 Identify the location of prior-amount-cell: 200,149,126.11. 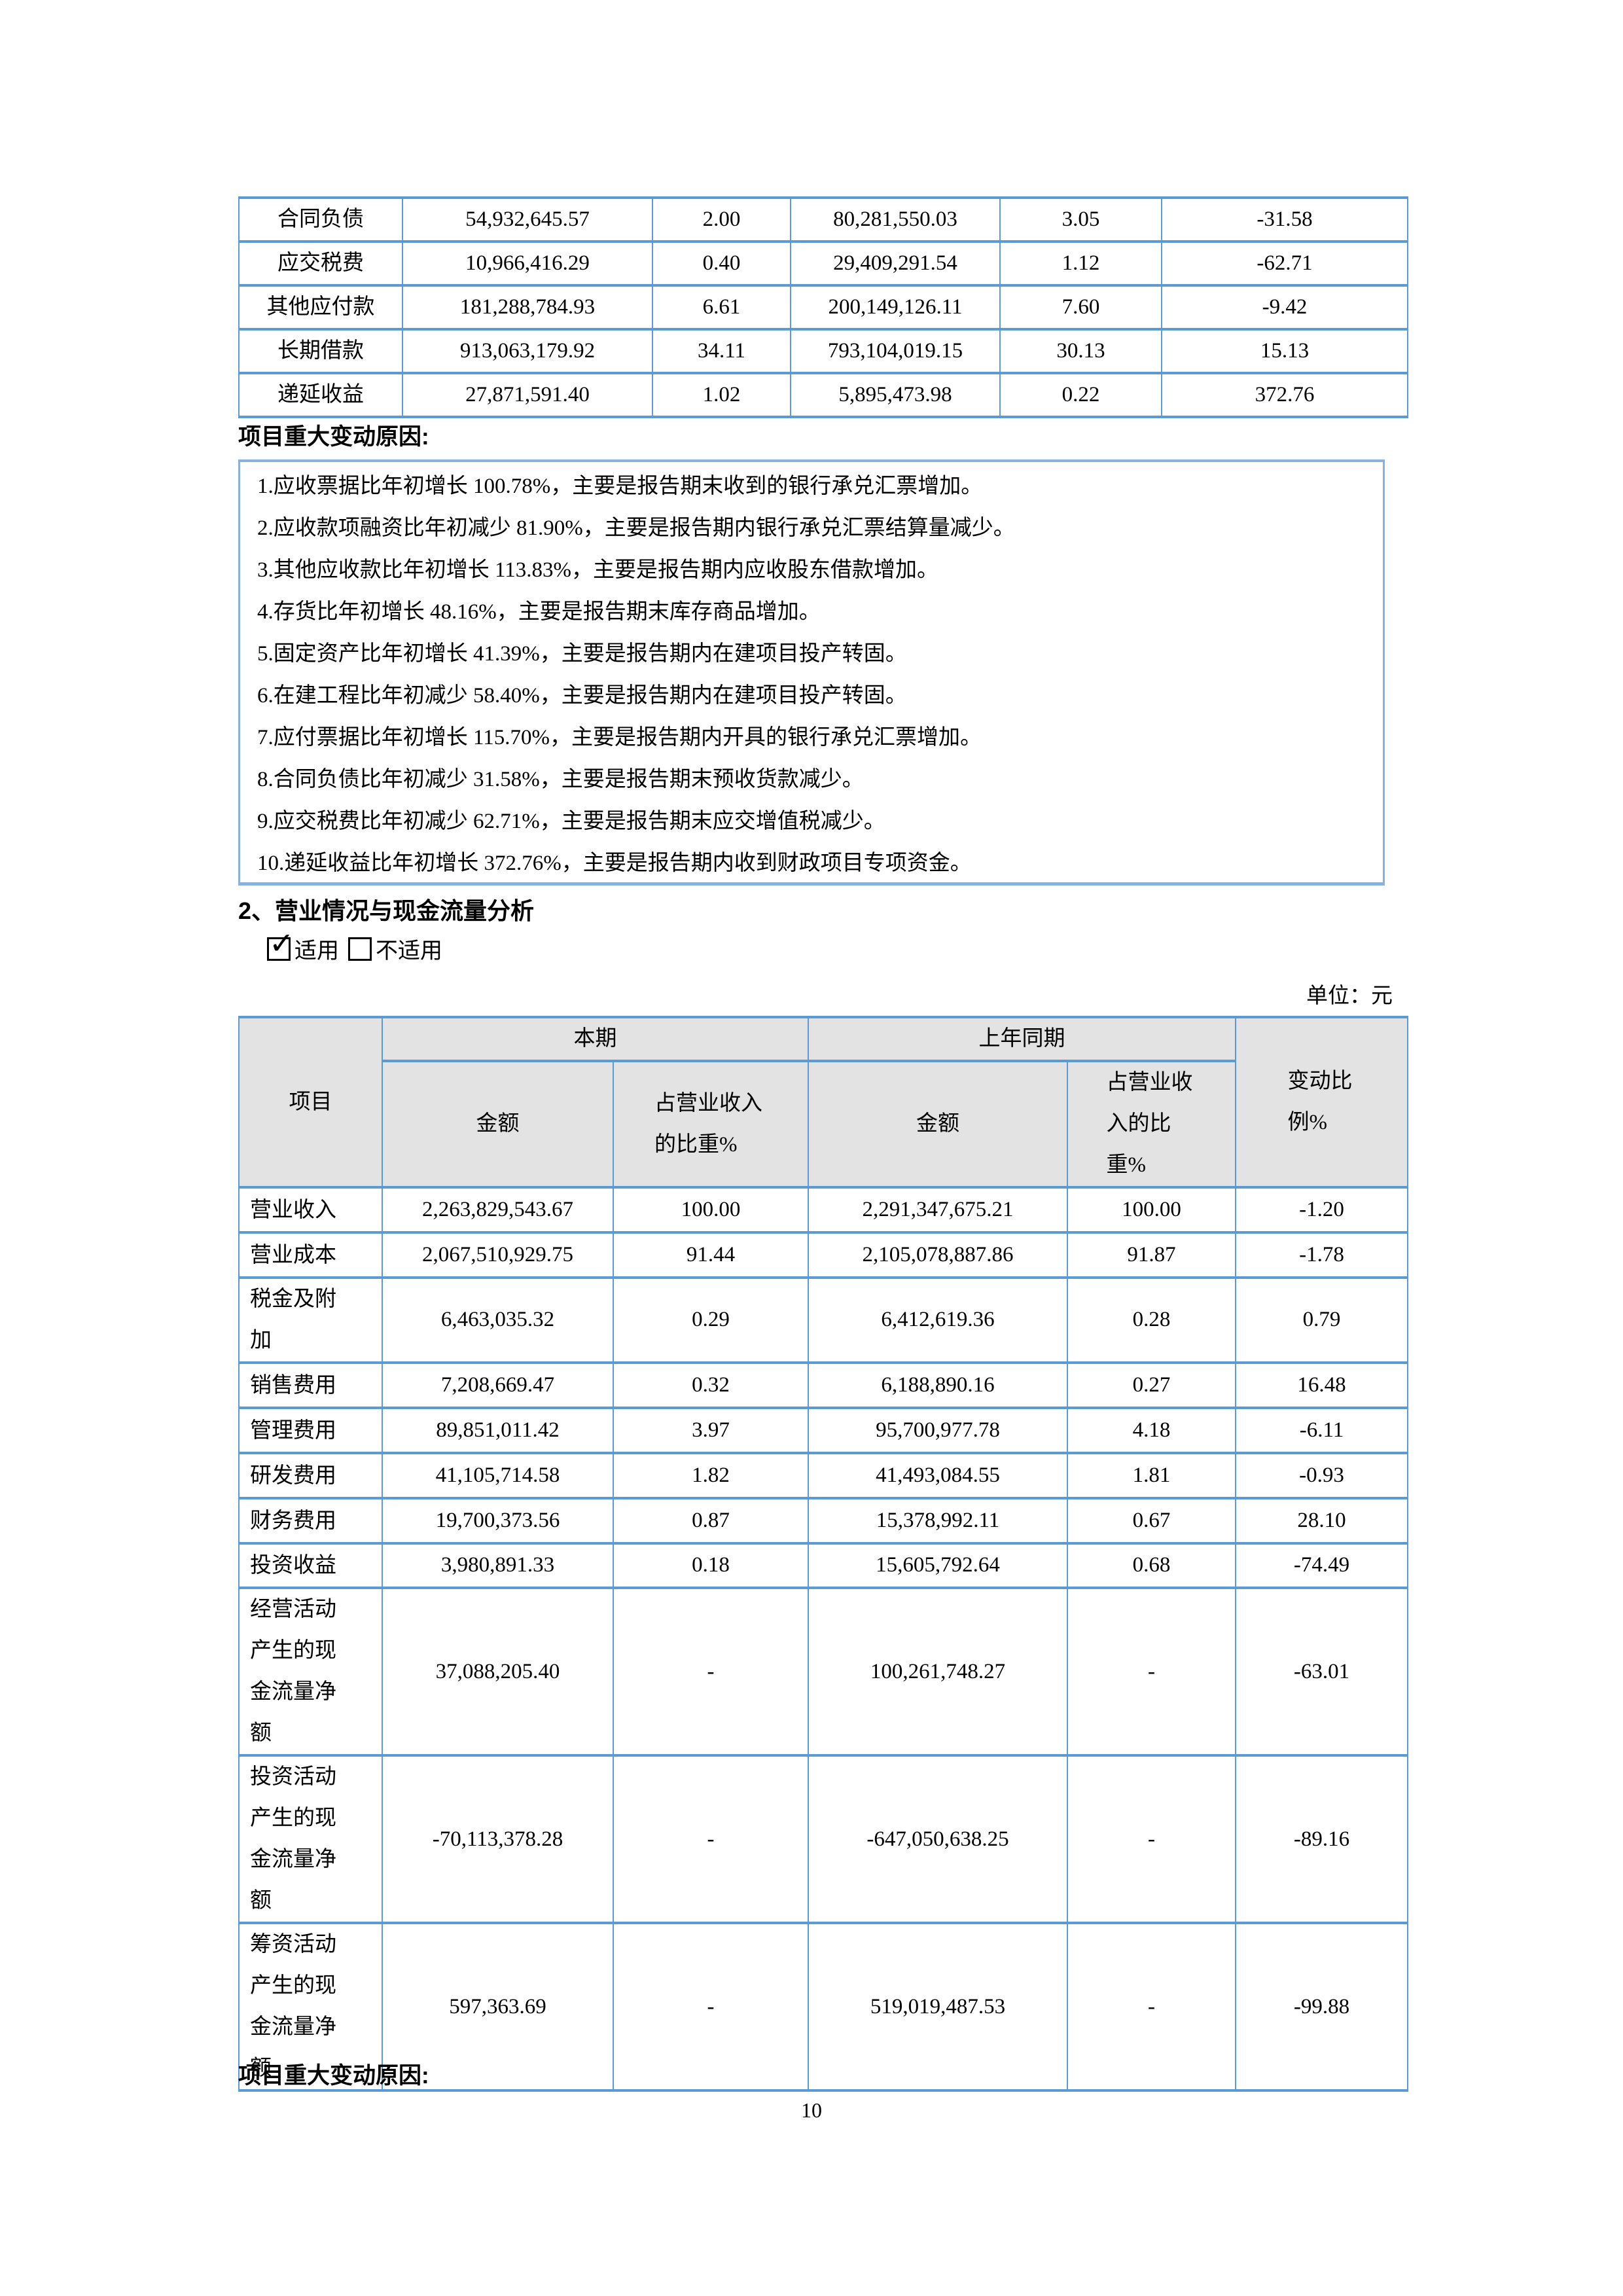
(896, 307).